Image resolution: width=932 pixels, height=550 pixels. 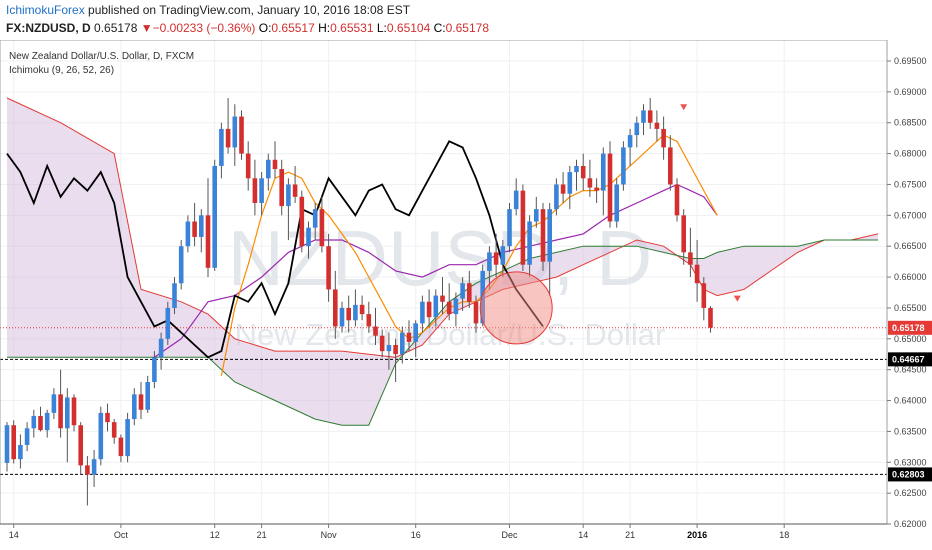 What do you see at coordinates (910, 184) in the screenshot?
I see `price-tick-label: 0.67500` at bounding box center [910, 184].